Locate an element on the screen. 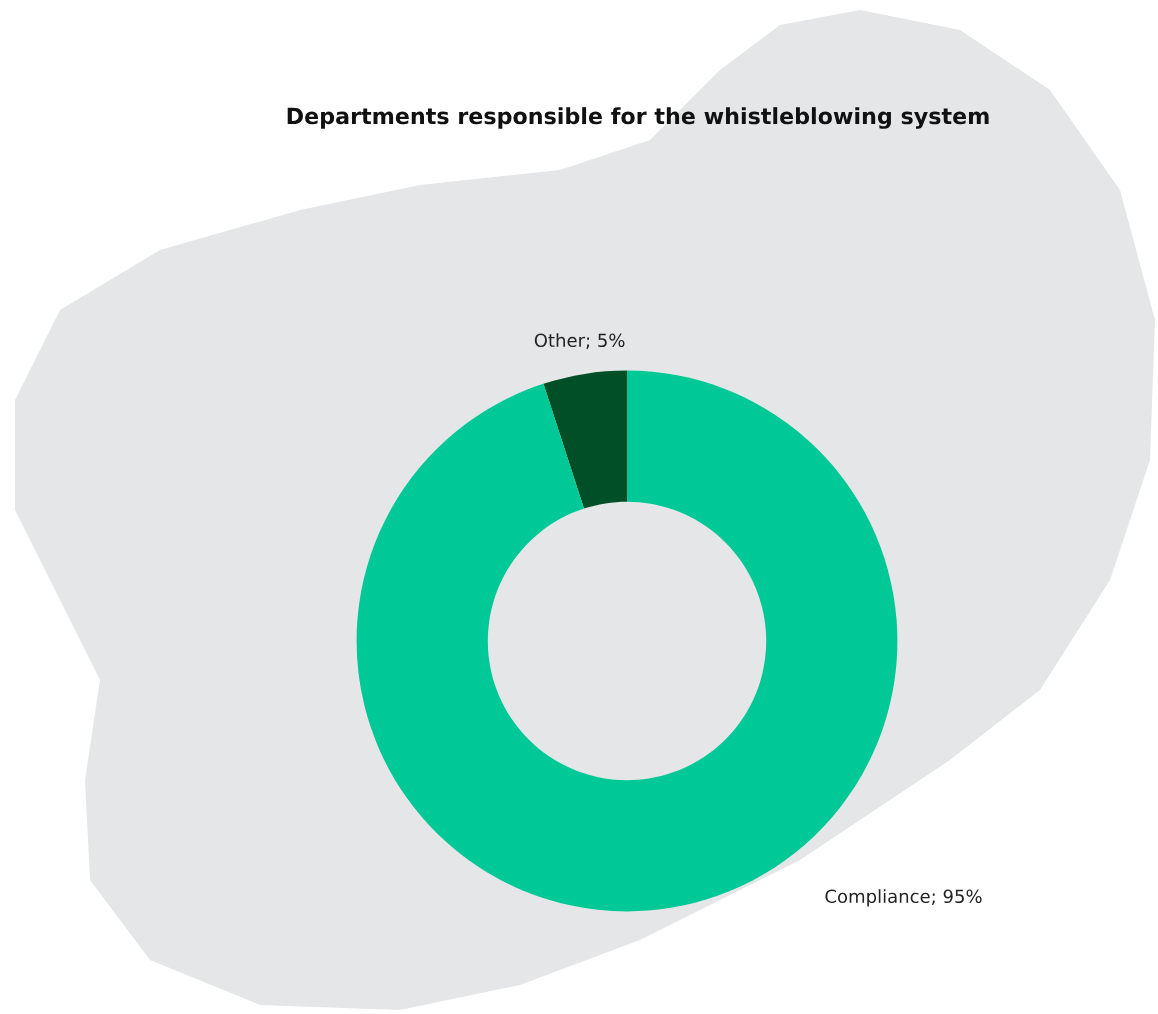  slice-label: Compliance; 95% is located at coordinates (903, 898).